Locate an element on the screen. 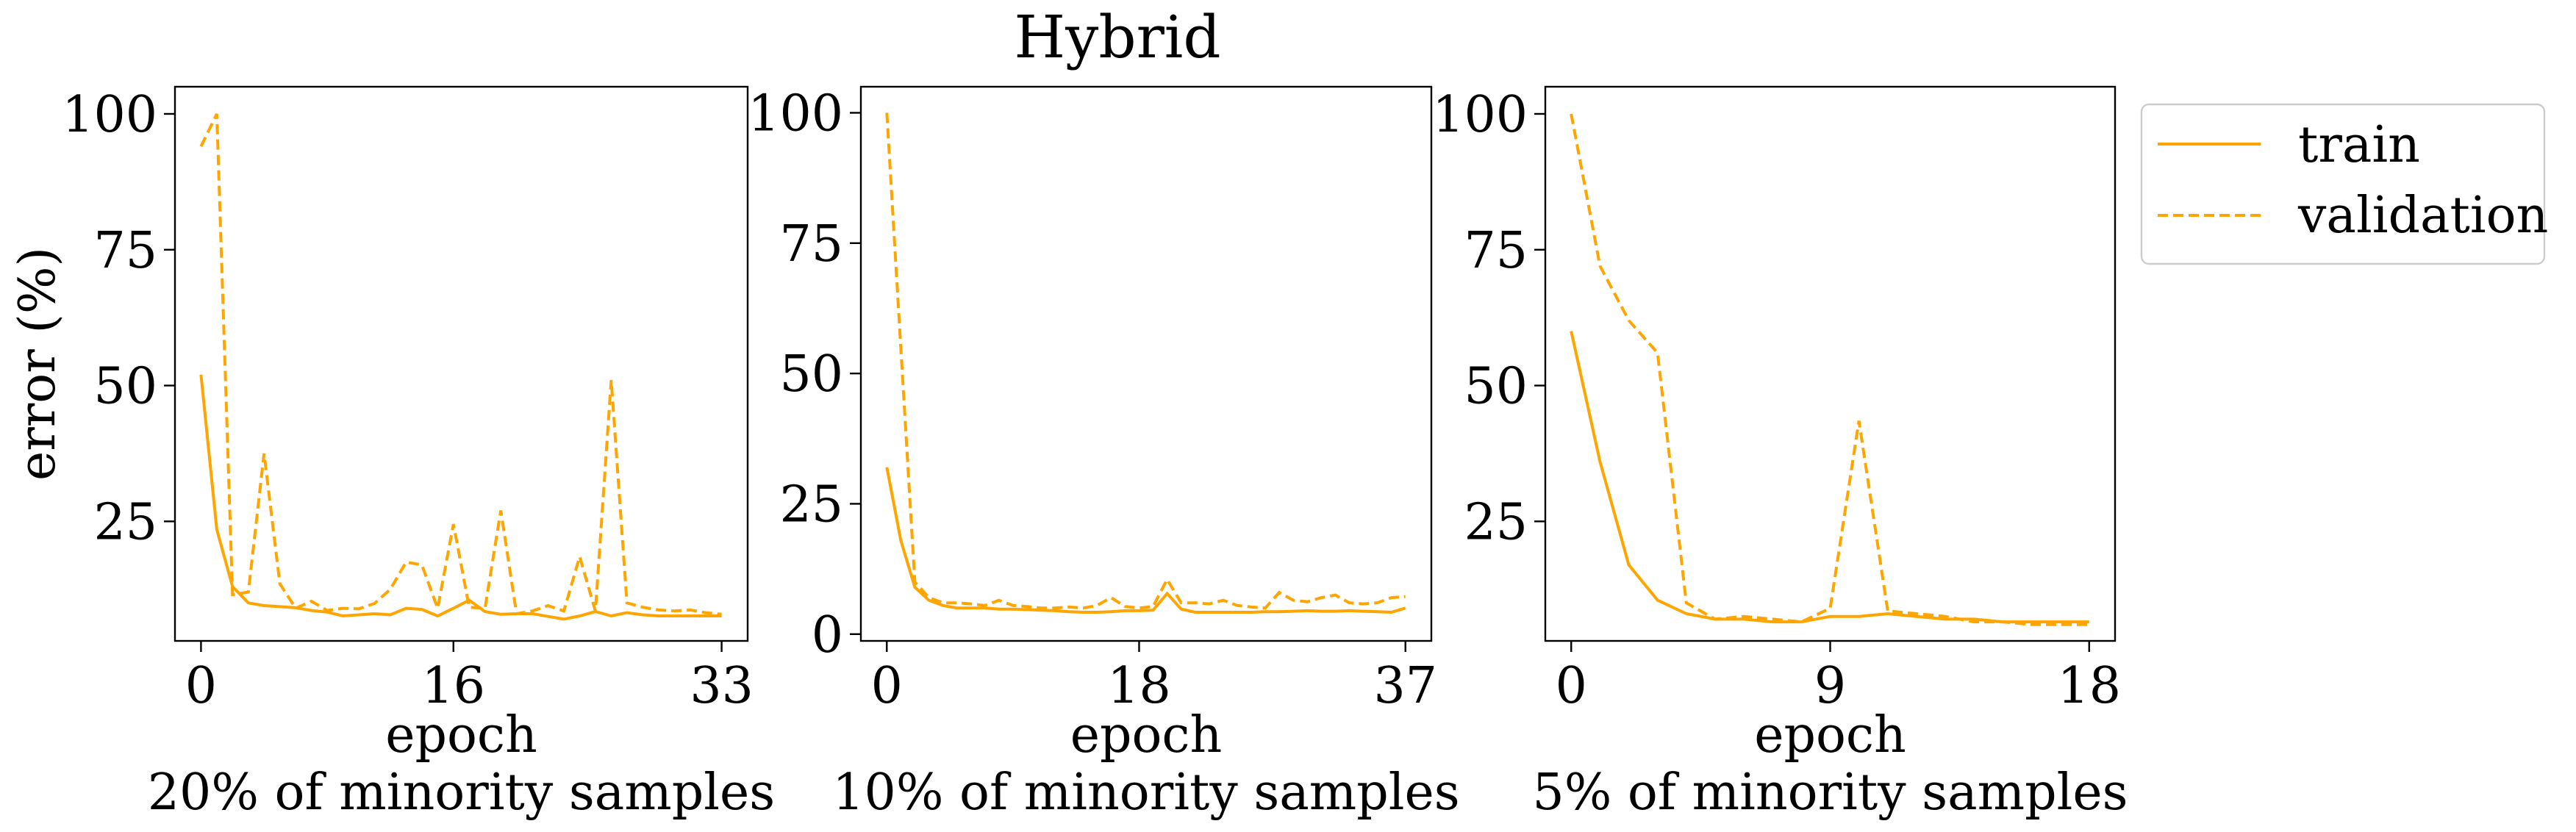 Image resolution: width=2576 pixels, height=832 pixels. figure-title: Hybrid is located at coordinates (1117, 37).